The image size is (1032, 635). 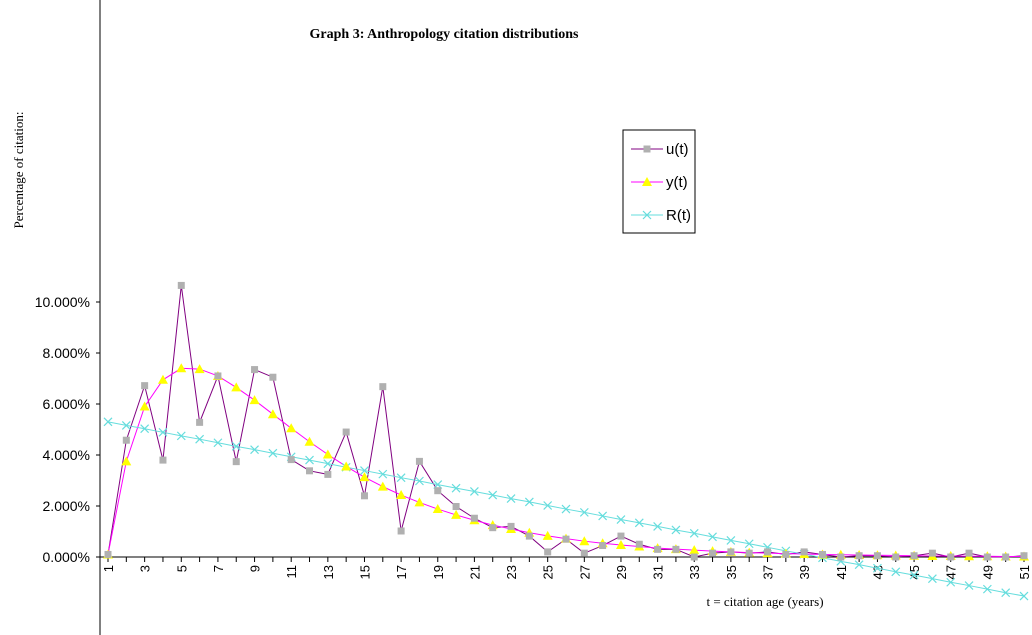 What do you see at coordinates (328, 572) in the screenshot?
I see `x-tick-label: 13` at bounding box center [328, 572].